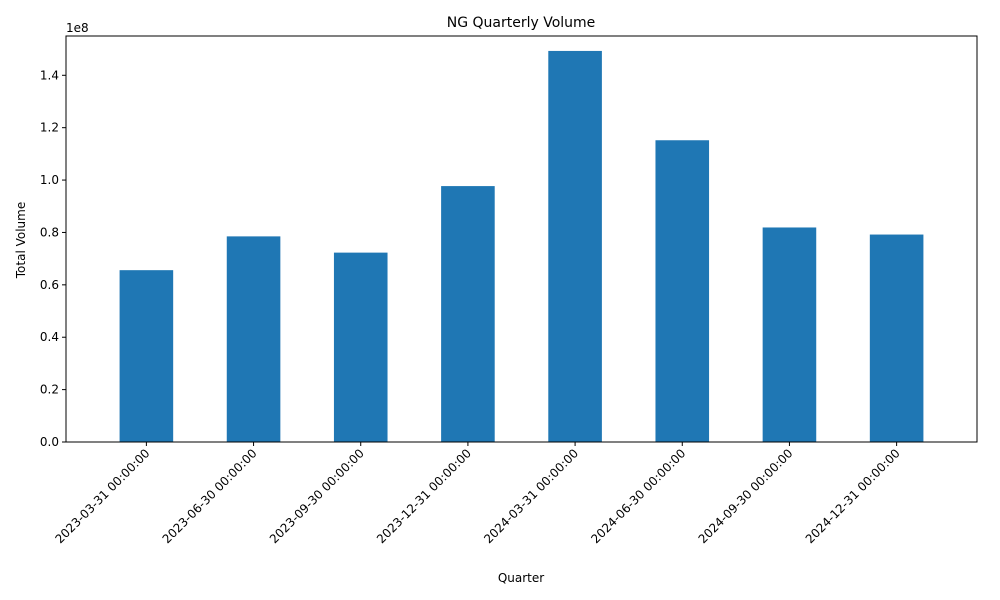 The height and width of the screenshot is (600, 1000). What do you see at coordinates (521, 578) in the screenshot?
I see `x-axis-label: Quarter` at bounding box center [521, 578].